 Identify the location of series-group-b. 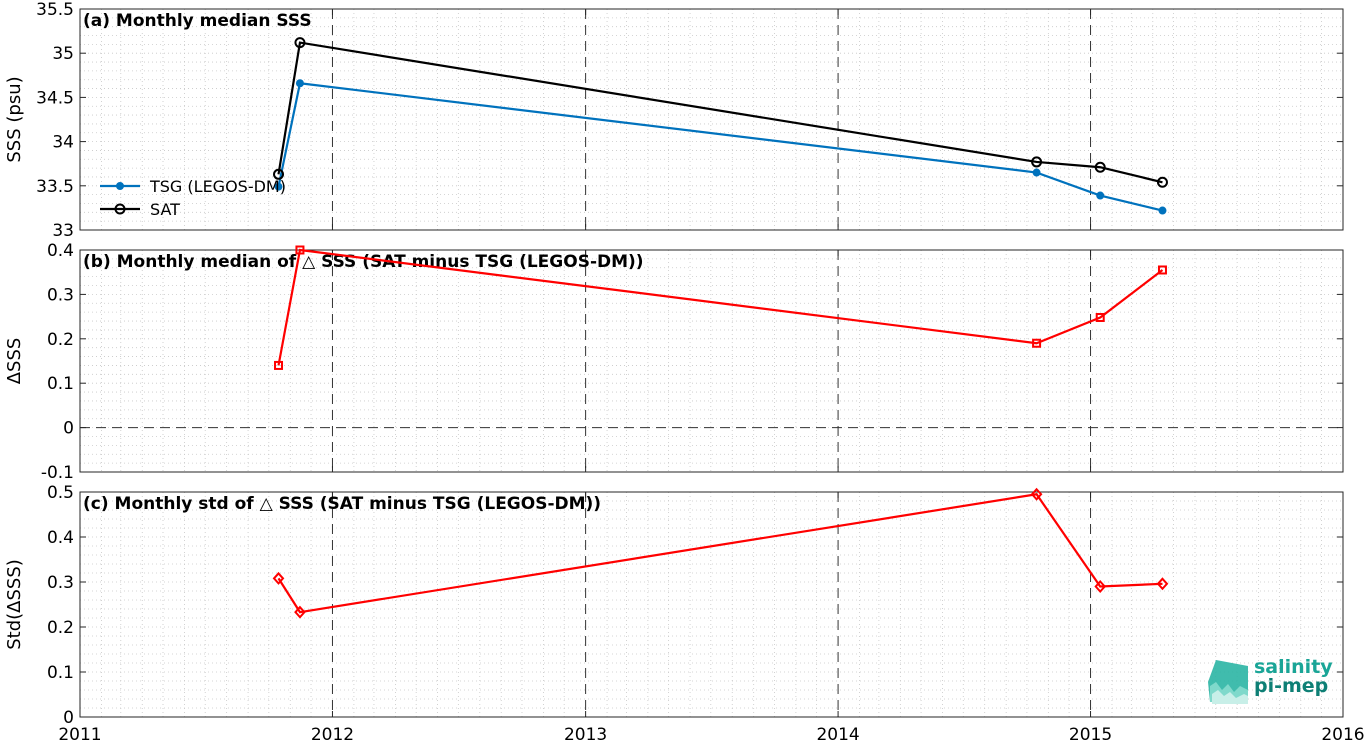
(720, 307).